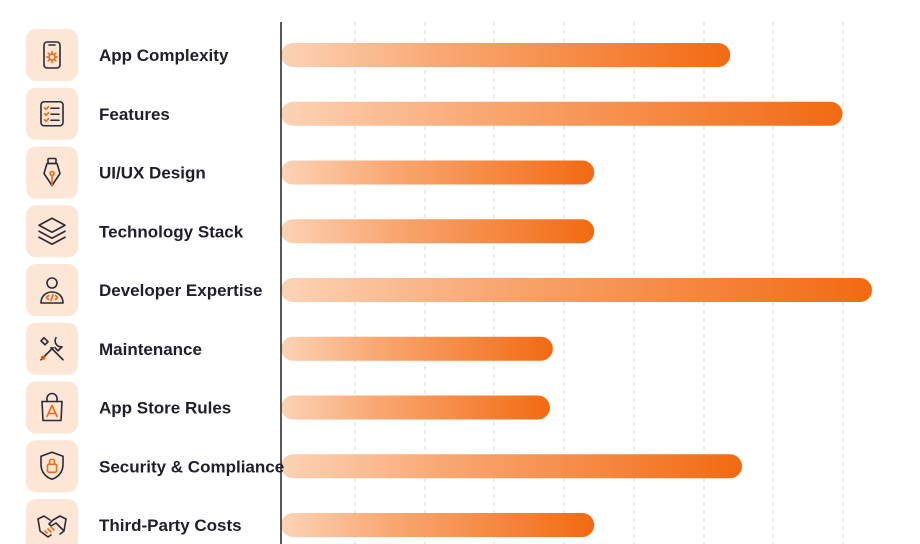 This screenshot has height=544, width=920. I want to click on layers-stack-icon, so click(52, 231).